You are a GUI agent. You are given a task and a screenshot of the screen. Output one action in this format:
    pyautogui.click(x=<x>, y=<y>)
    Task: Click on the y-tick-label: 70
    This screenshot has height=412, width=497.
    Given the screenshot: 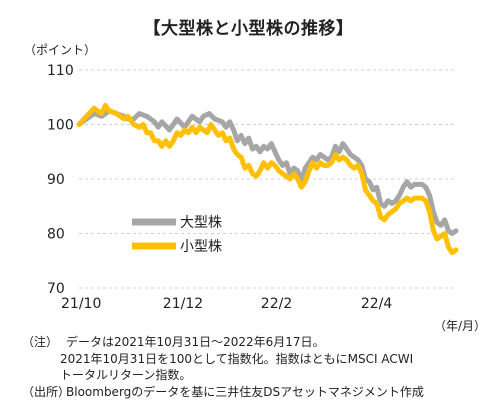 What is the action you would take?
    pyautogui.click(x=56, y=289)
    